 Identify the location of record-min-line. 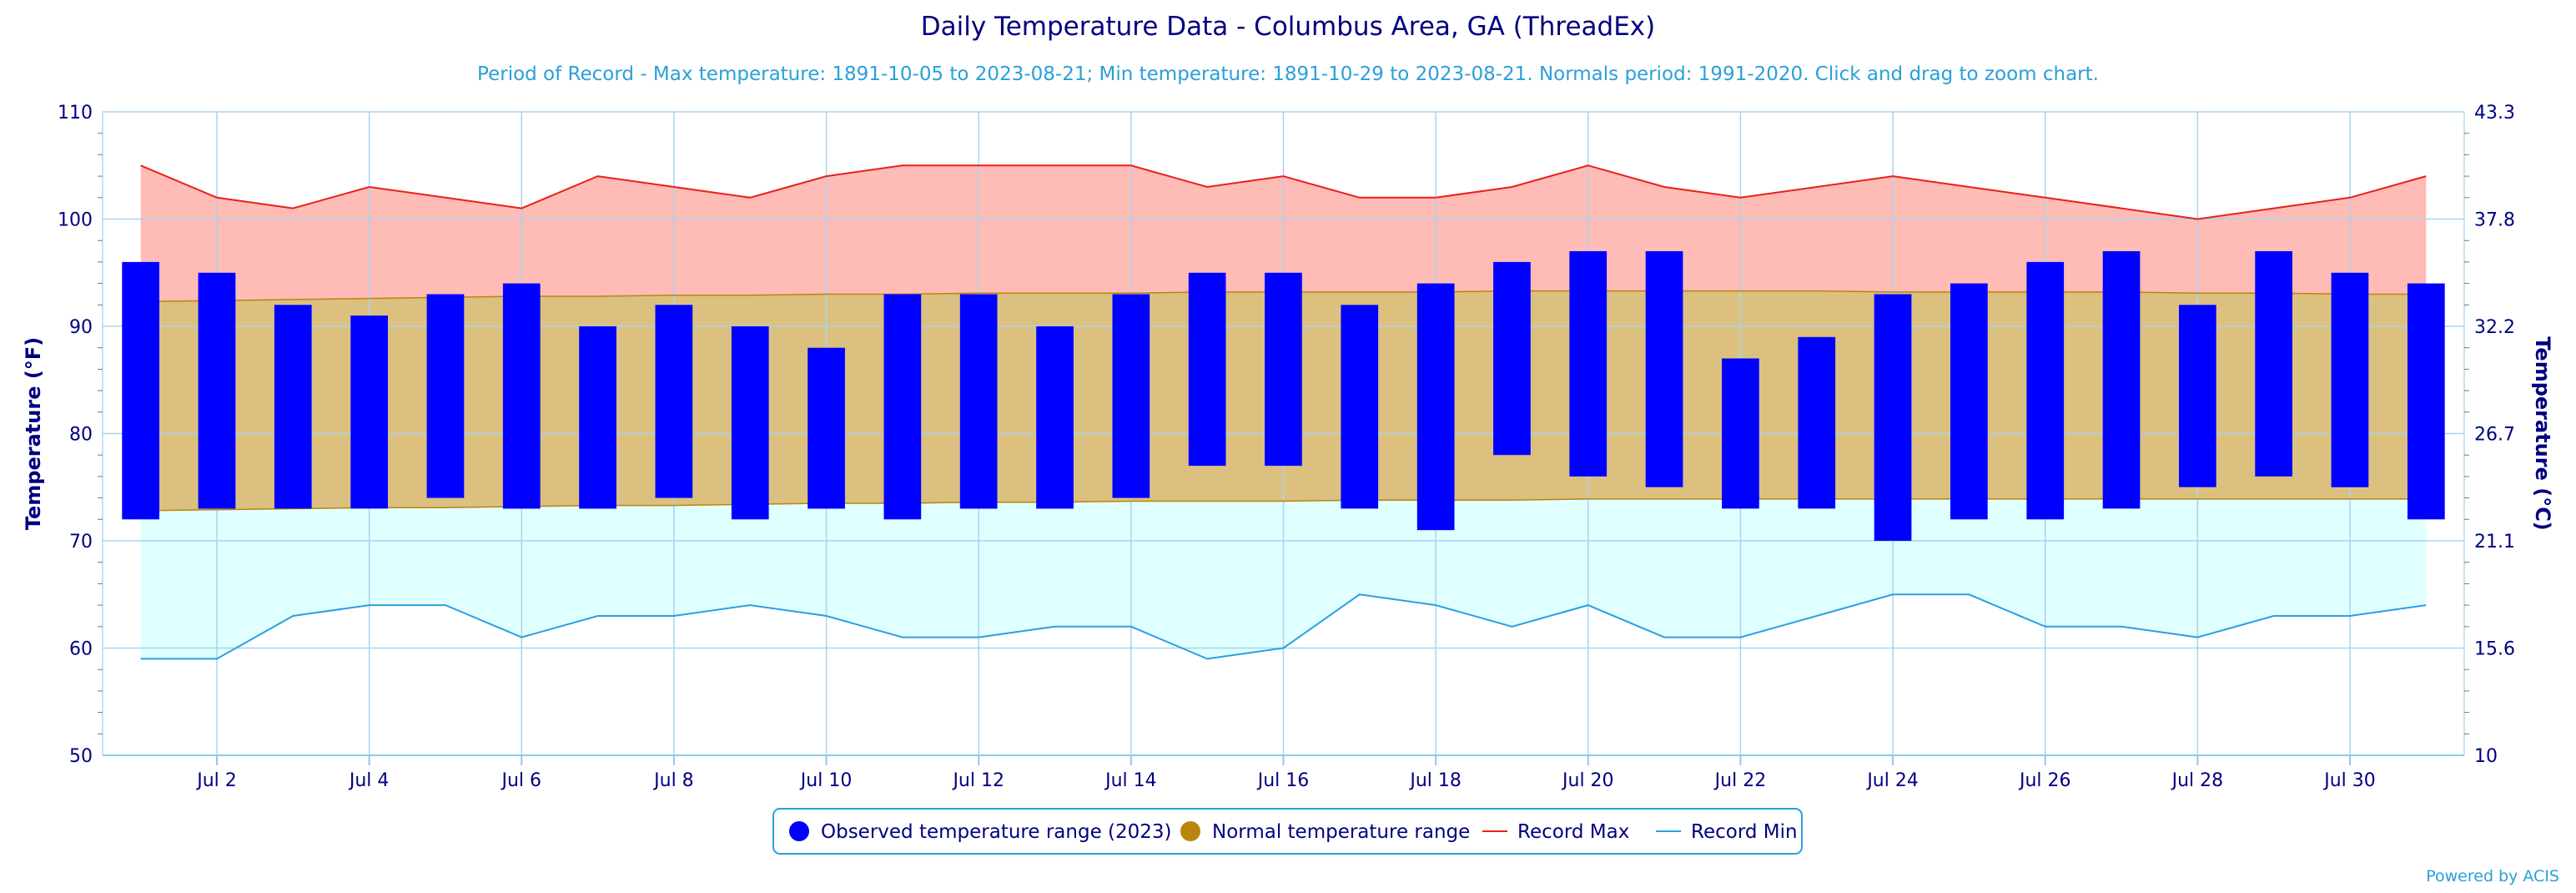
(1283, 626).